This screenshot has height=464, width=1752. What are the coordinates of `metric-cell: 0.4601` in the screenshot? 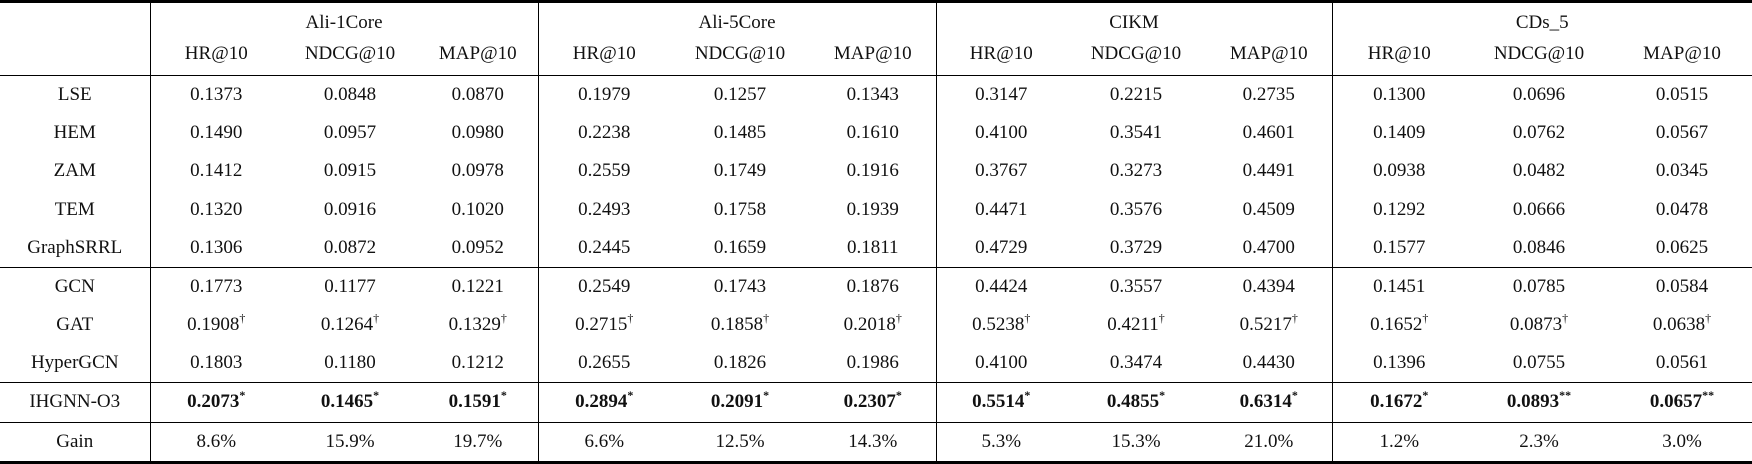 It's located at (1268, 133).